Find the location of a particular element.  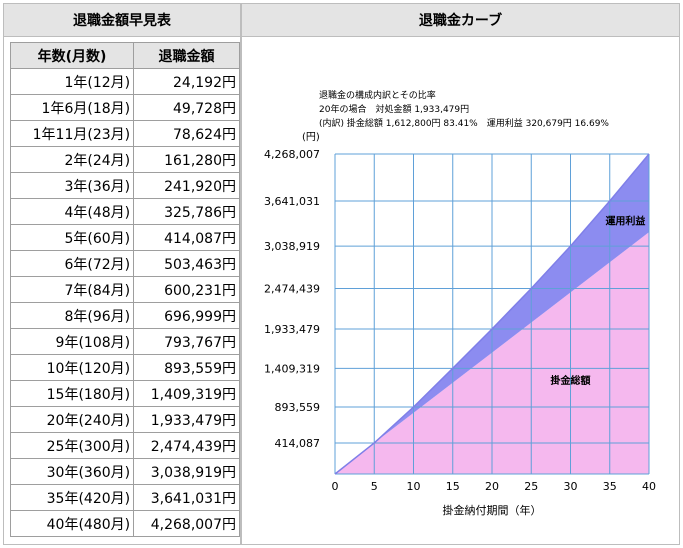

area-label: 運用利益 is located at coordinates (625, 220).